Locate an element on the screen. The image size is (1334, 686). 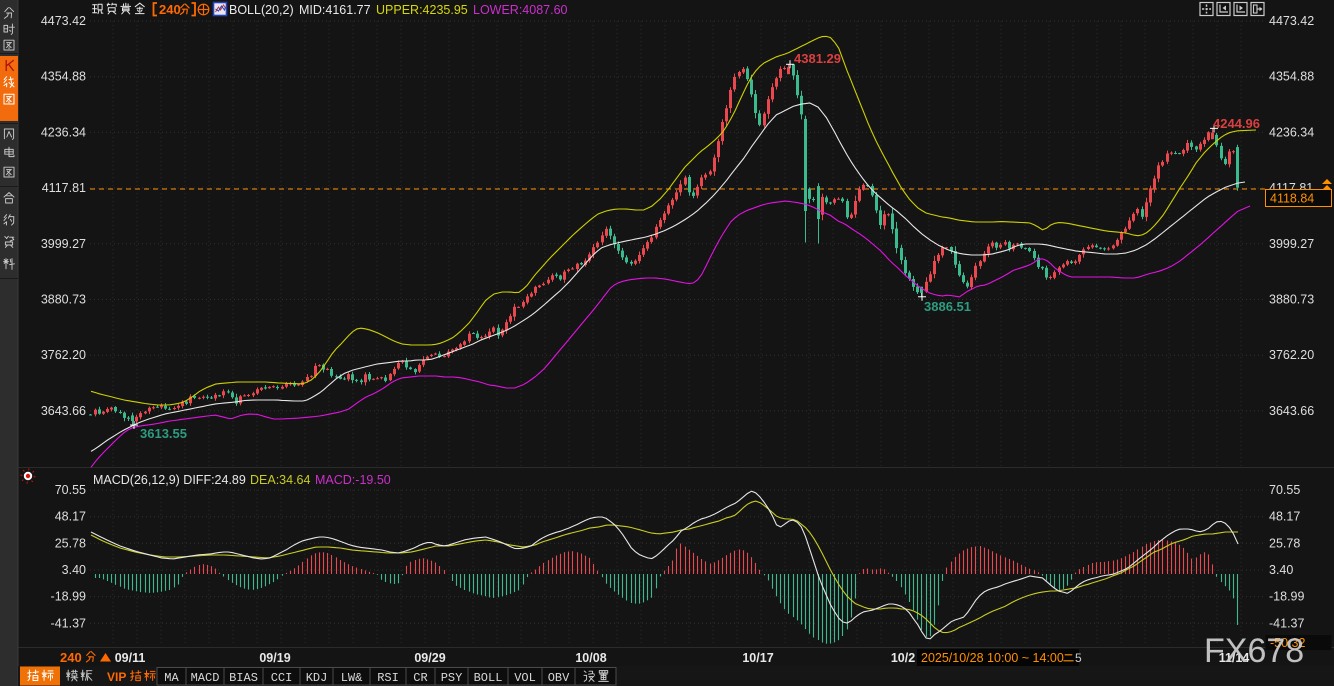
svg-text: BOLL(20,2) is located at coordinates (261, 10).